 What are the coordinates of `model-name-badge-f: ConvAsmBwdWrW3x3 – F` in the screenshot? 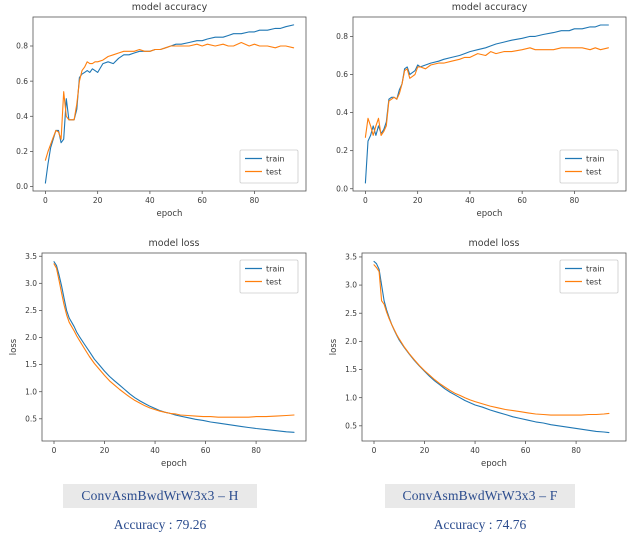 It's located at (480, 496).